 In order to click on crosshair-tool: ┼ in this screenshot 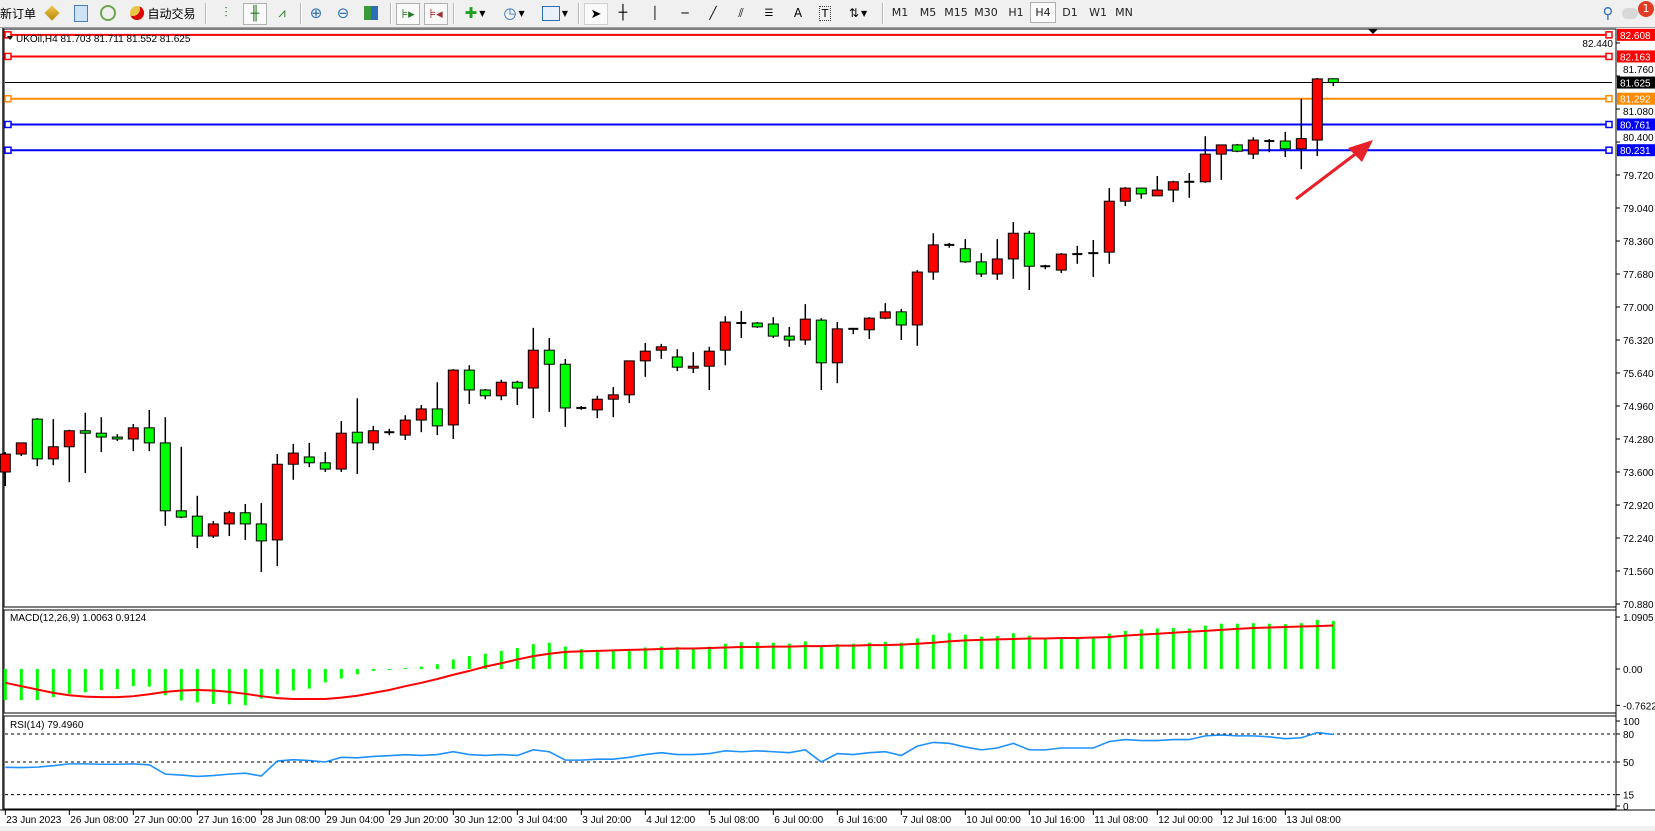, I will do `click(623, 13)`.